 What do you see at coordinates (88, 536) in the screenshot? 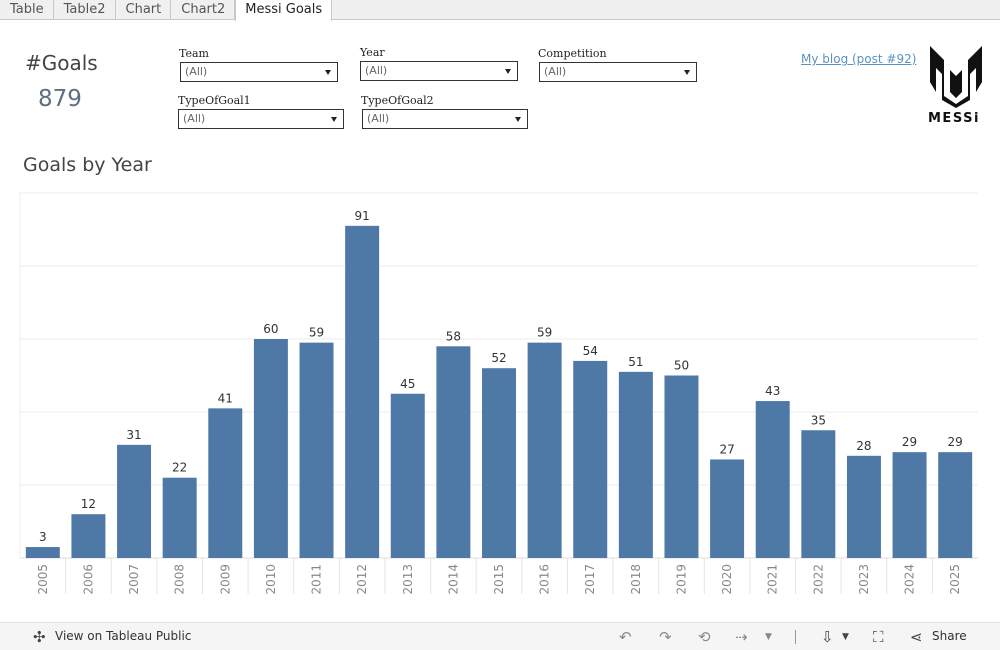
I see `bar-2006` at bounding box center [88, 536].